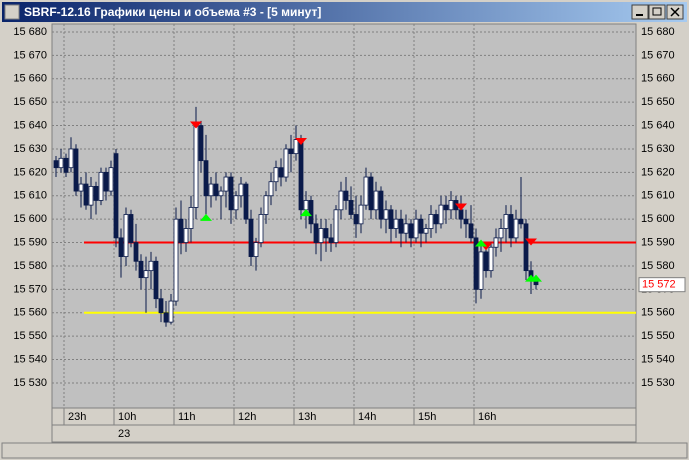  What do you see at coordinates (658, 242) in the screenshot?
I see `y-tick-label-right: 15 590` at bounding box center [658, 242].